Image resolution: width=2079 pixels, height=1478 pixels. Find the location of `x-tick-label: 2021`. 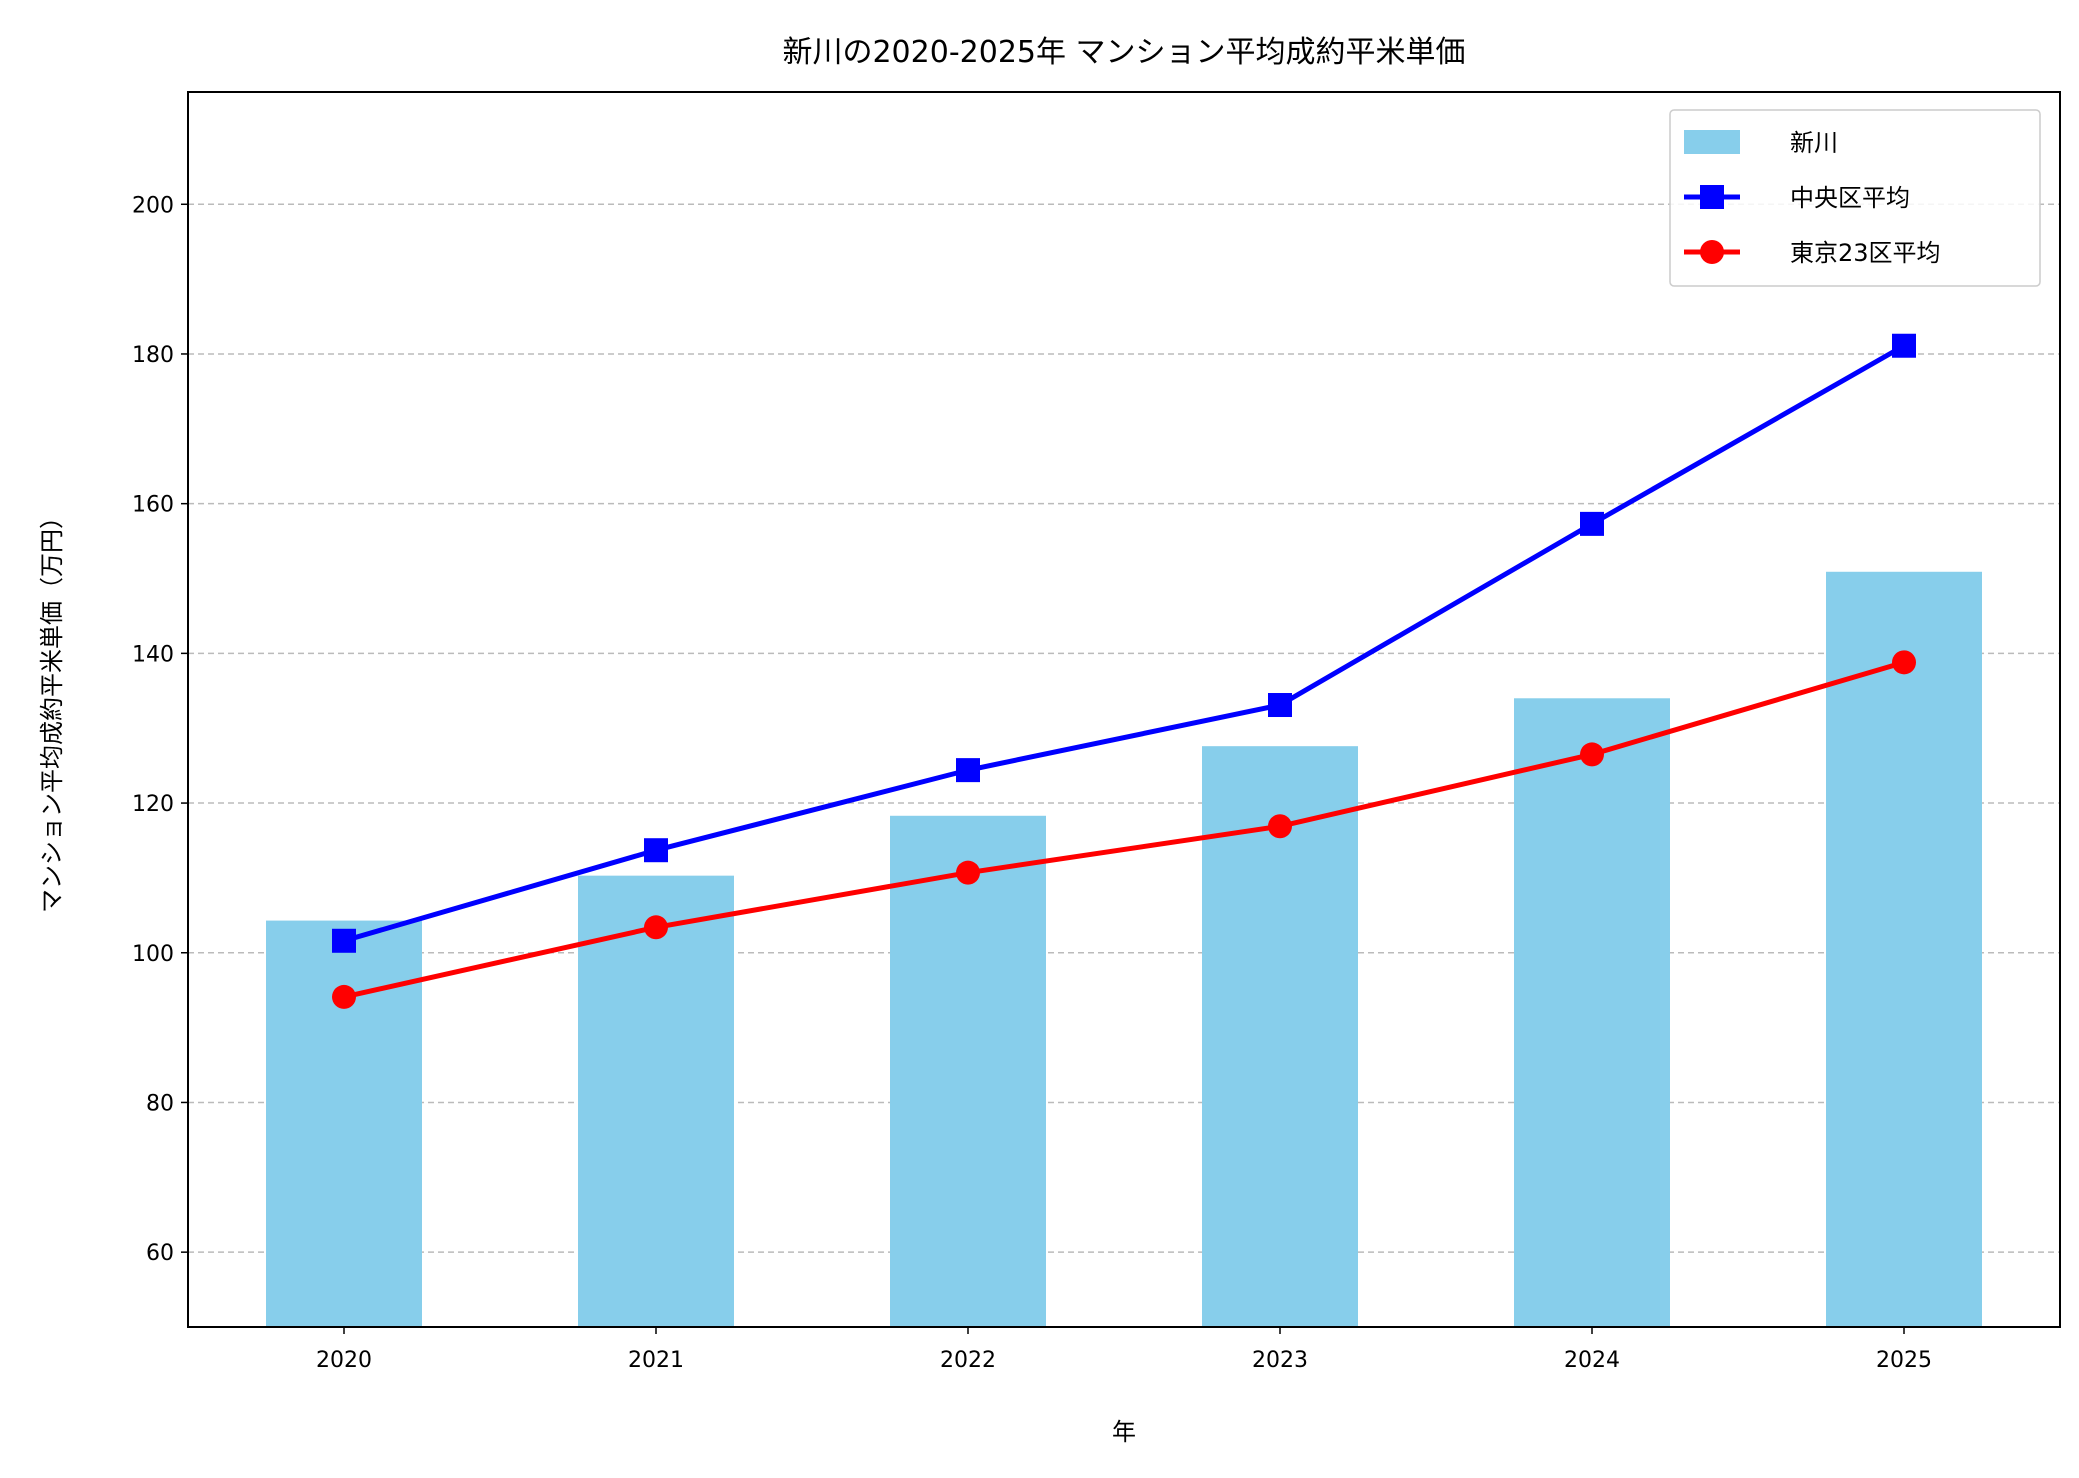

x-tick-label: 2021 is located at coordinates (656, 1360).